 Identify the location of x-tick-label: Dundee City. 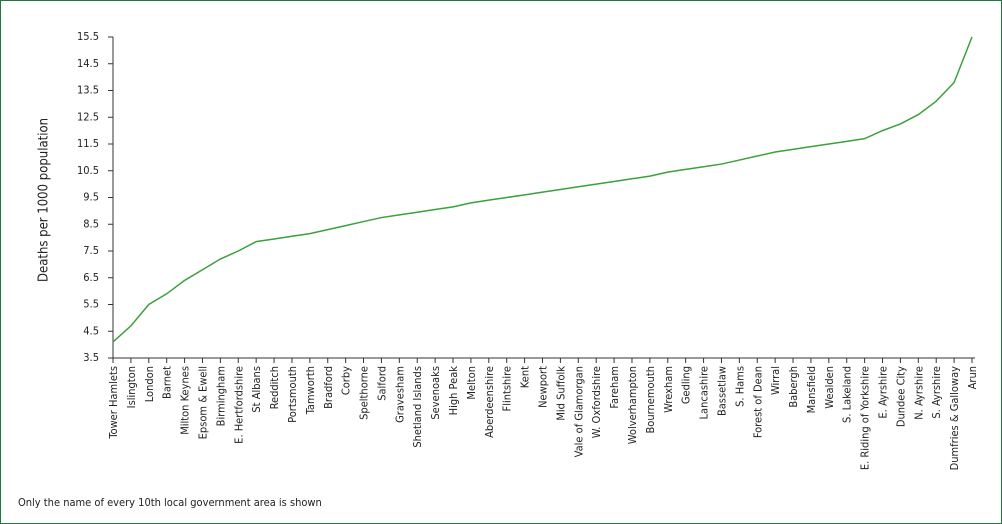
(900, 396).